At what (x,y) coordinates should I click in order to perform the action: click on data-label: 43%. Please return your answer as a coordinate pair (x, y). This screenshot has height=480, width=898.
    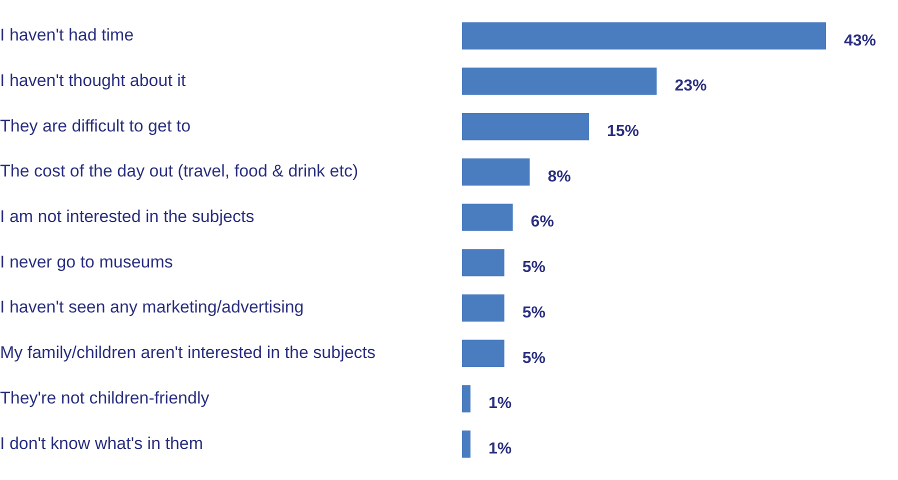
    Looking at the image, I should click on (860, 41).